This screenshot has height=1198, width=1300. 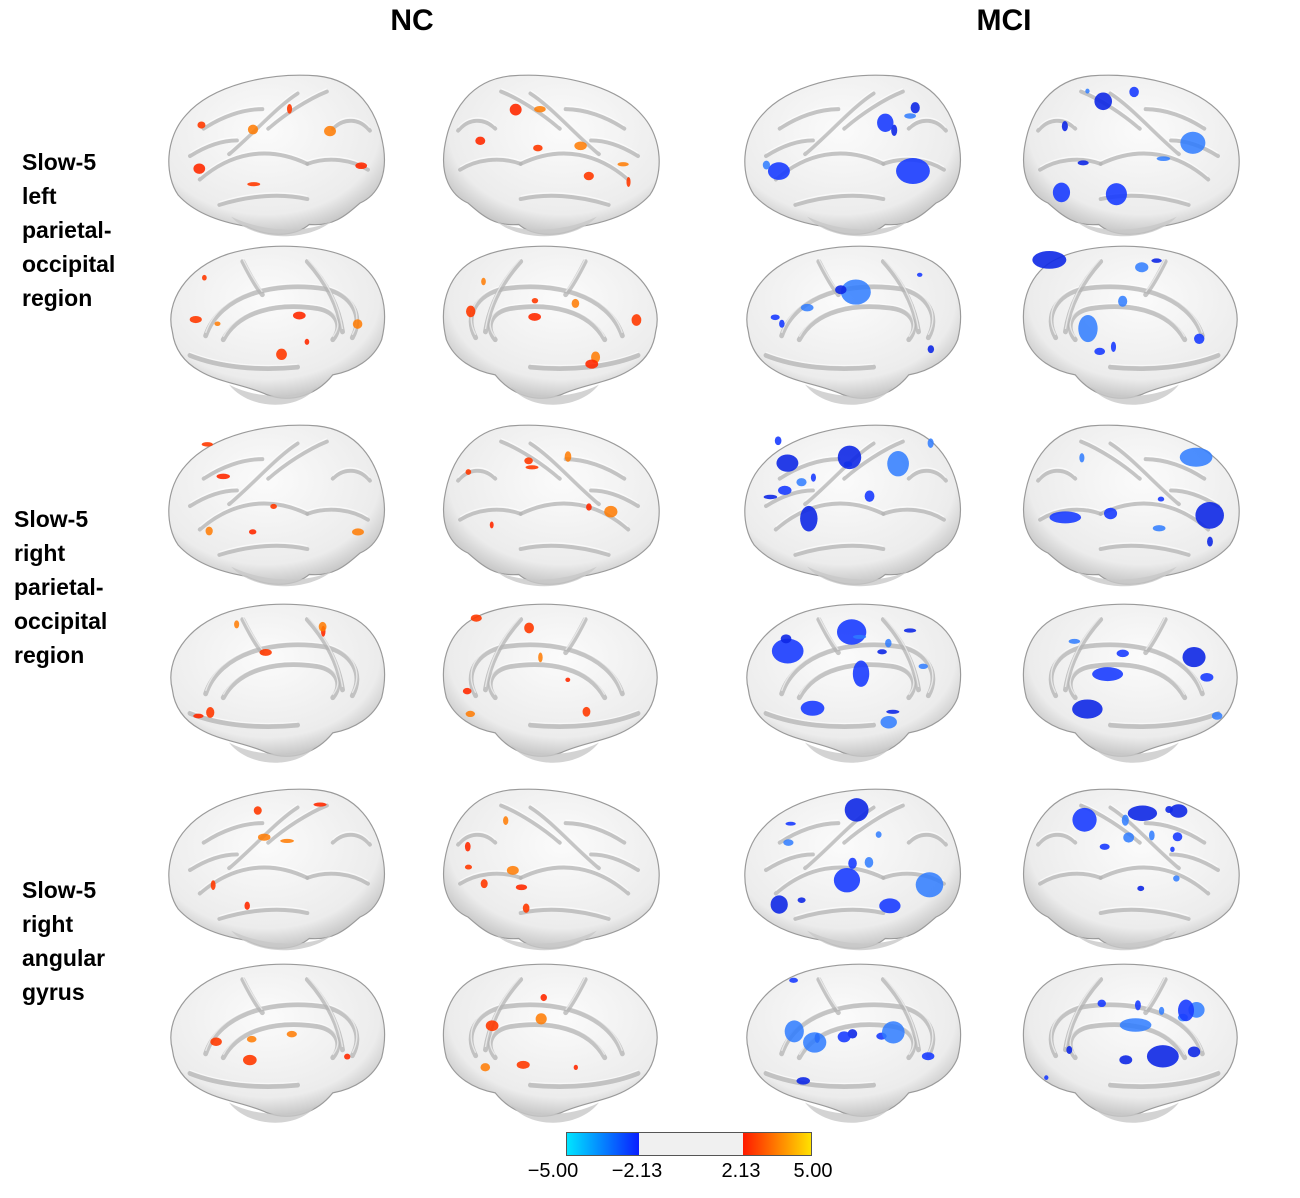 I want to click on colorbar-negative-segment, so click(x=603, y=1144).